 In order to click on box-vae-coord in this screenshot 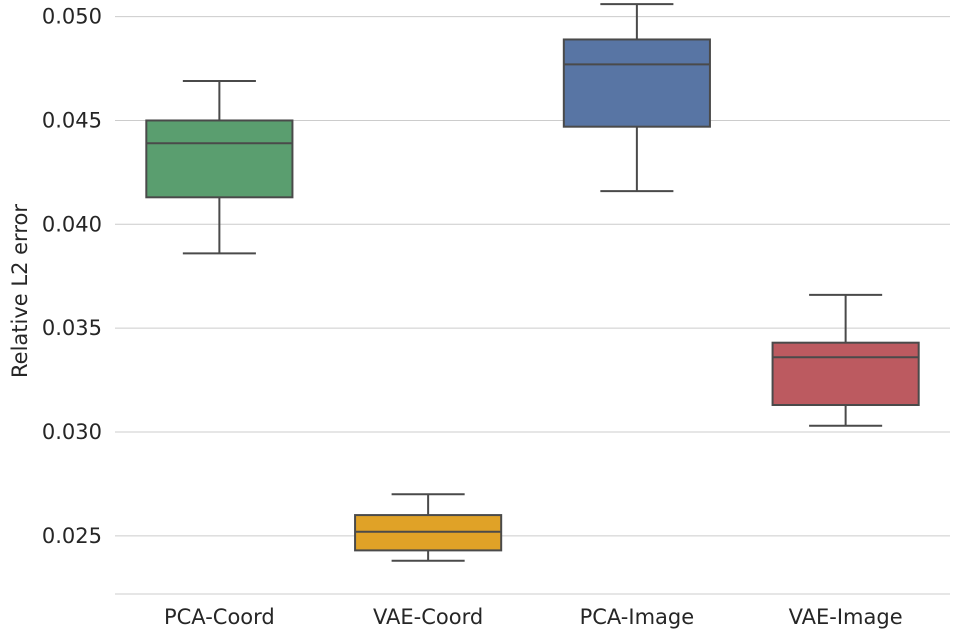, I will do `click(428, 527)`.